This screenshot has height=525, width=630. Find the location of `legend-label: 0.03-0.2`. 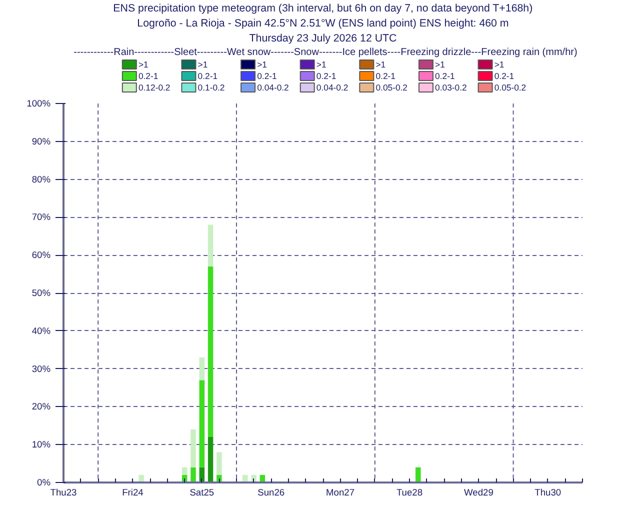

legend-label: 0.03-0.2 is located at coordinates (451, 87).